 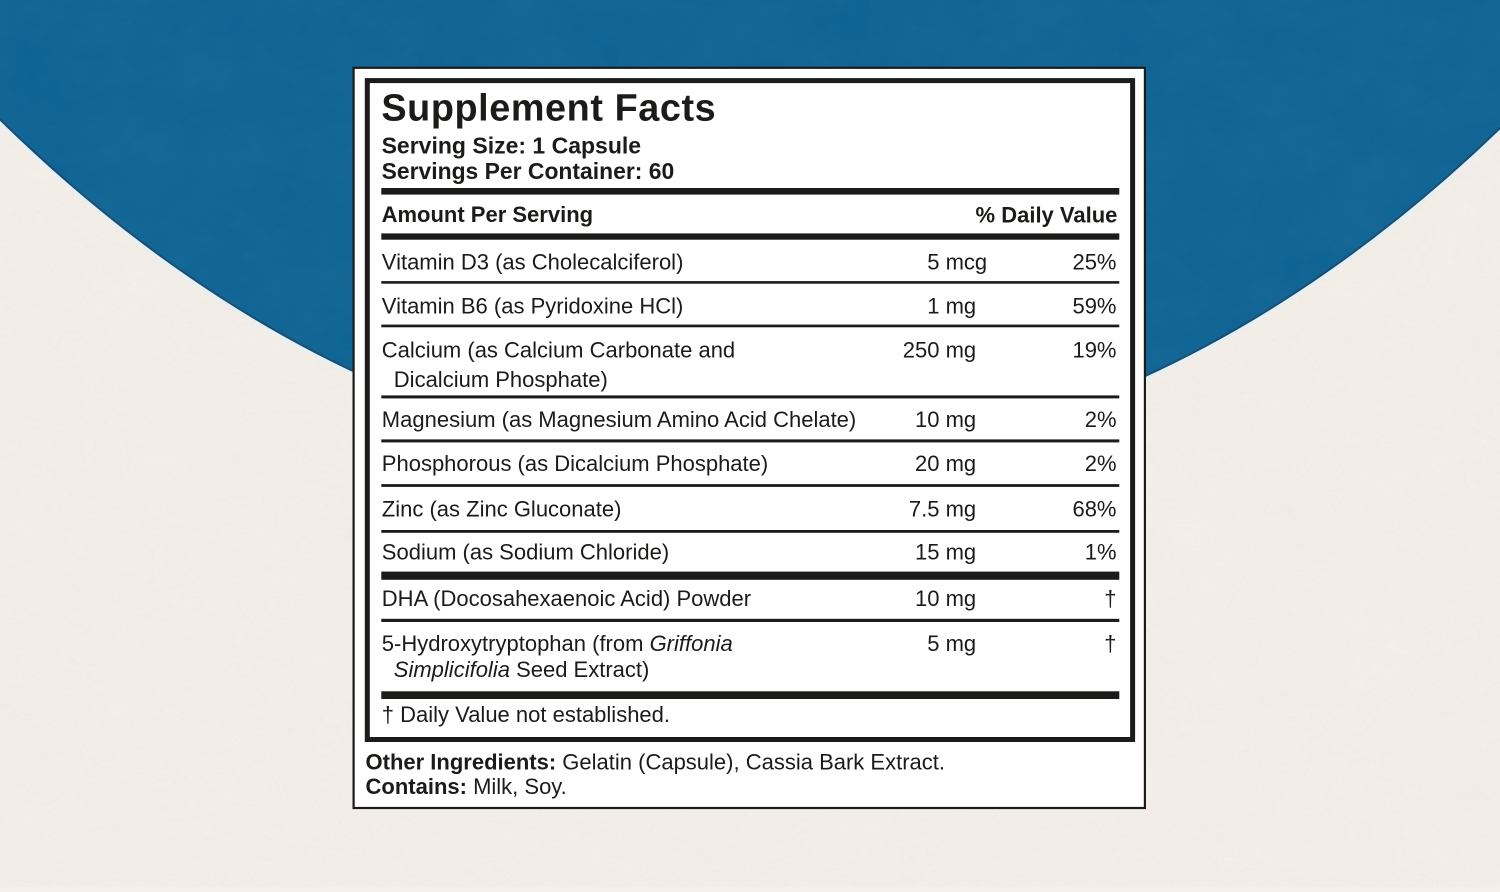 What do you see at coordinates (1047, 214) in the screenshot?
I see `svg-text: % Daily Value` at bounding box center [1047, 214].